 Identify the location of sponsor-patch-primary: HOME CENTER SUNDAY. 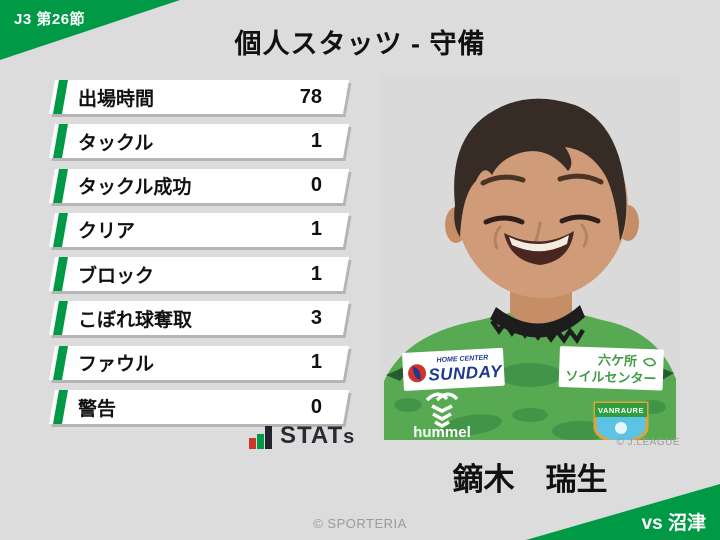
(453, 369).